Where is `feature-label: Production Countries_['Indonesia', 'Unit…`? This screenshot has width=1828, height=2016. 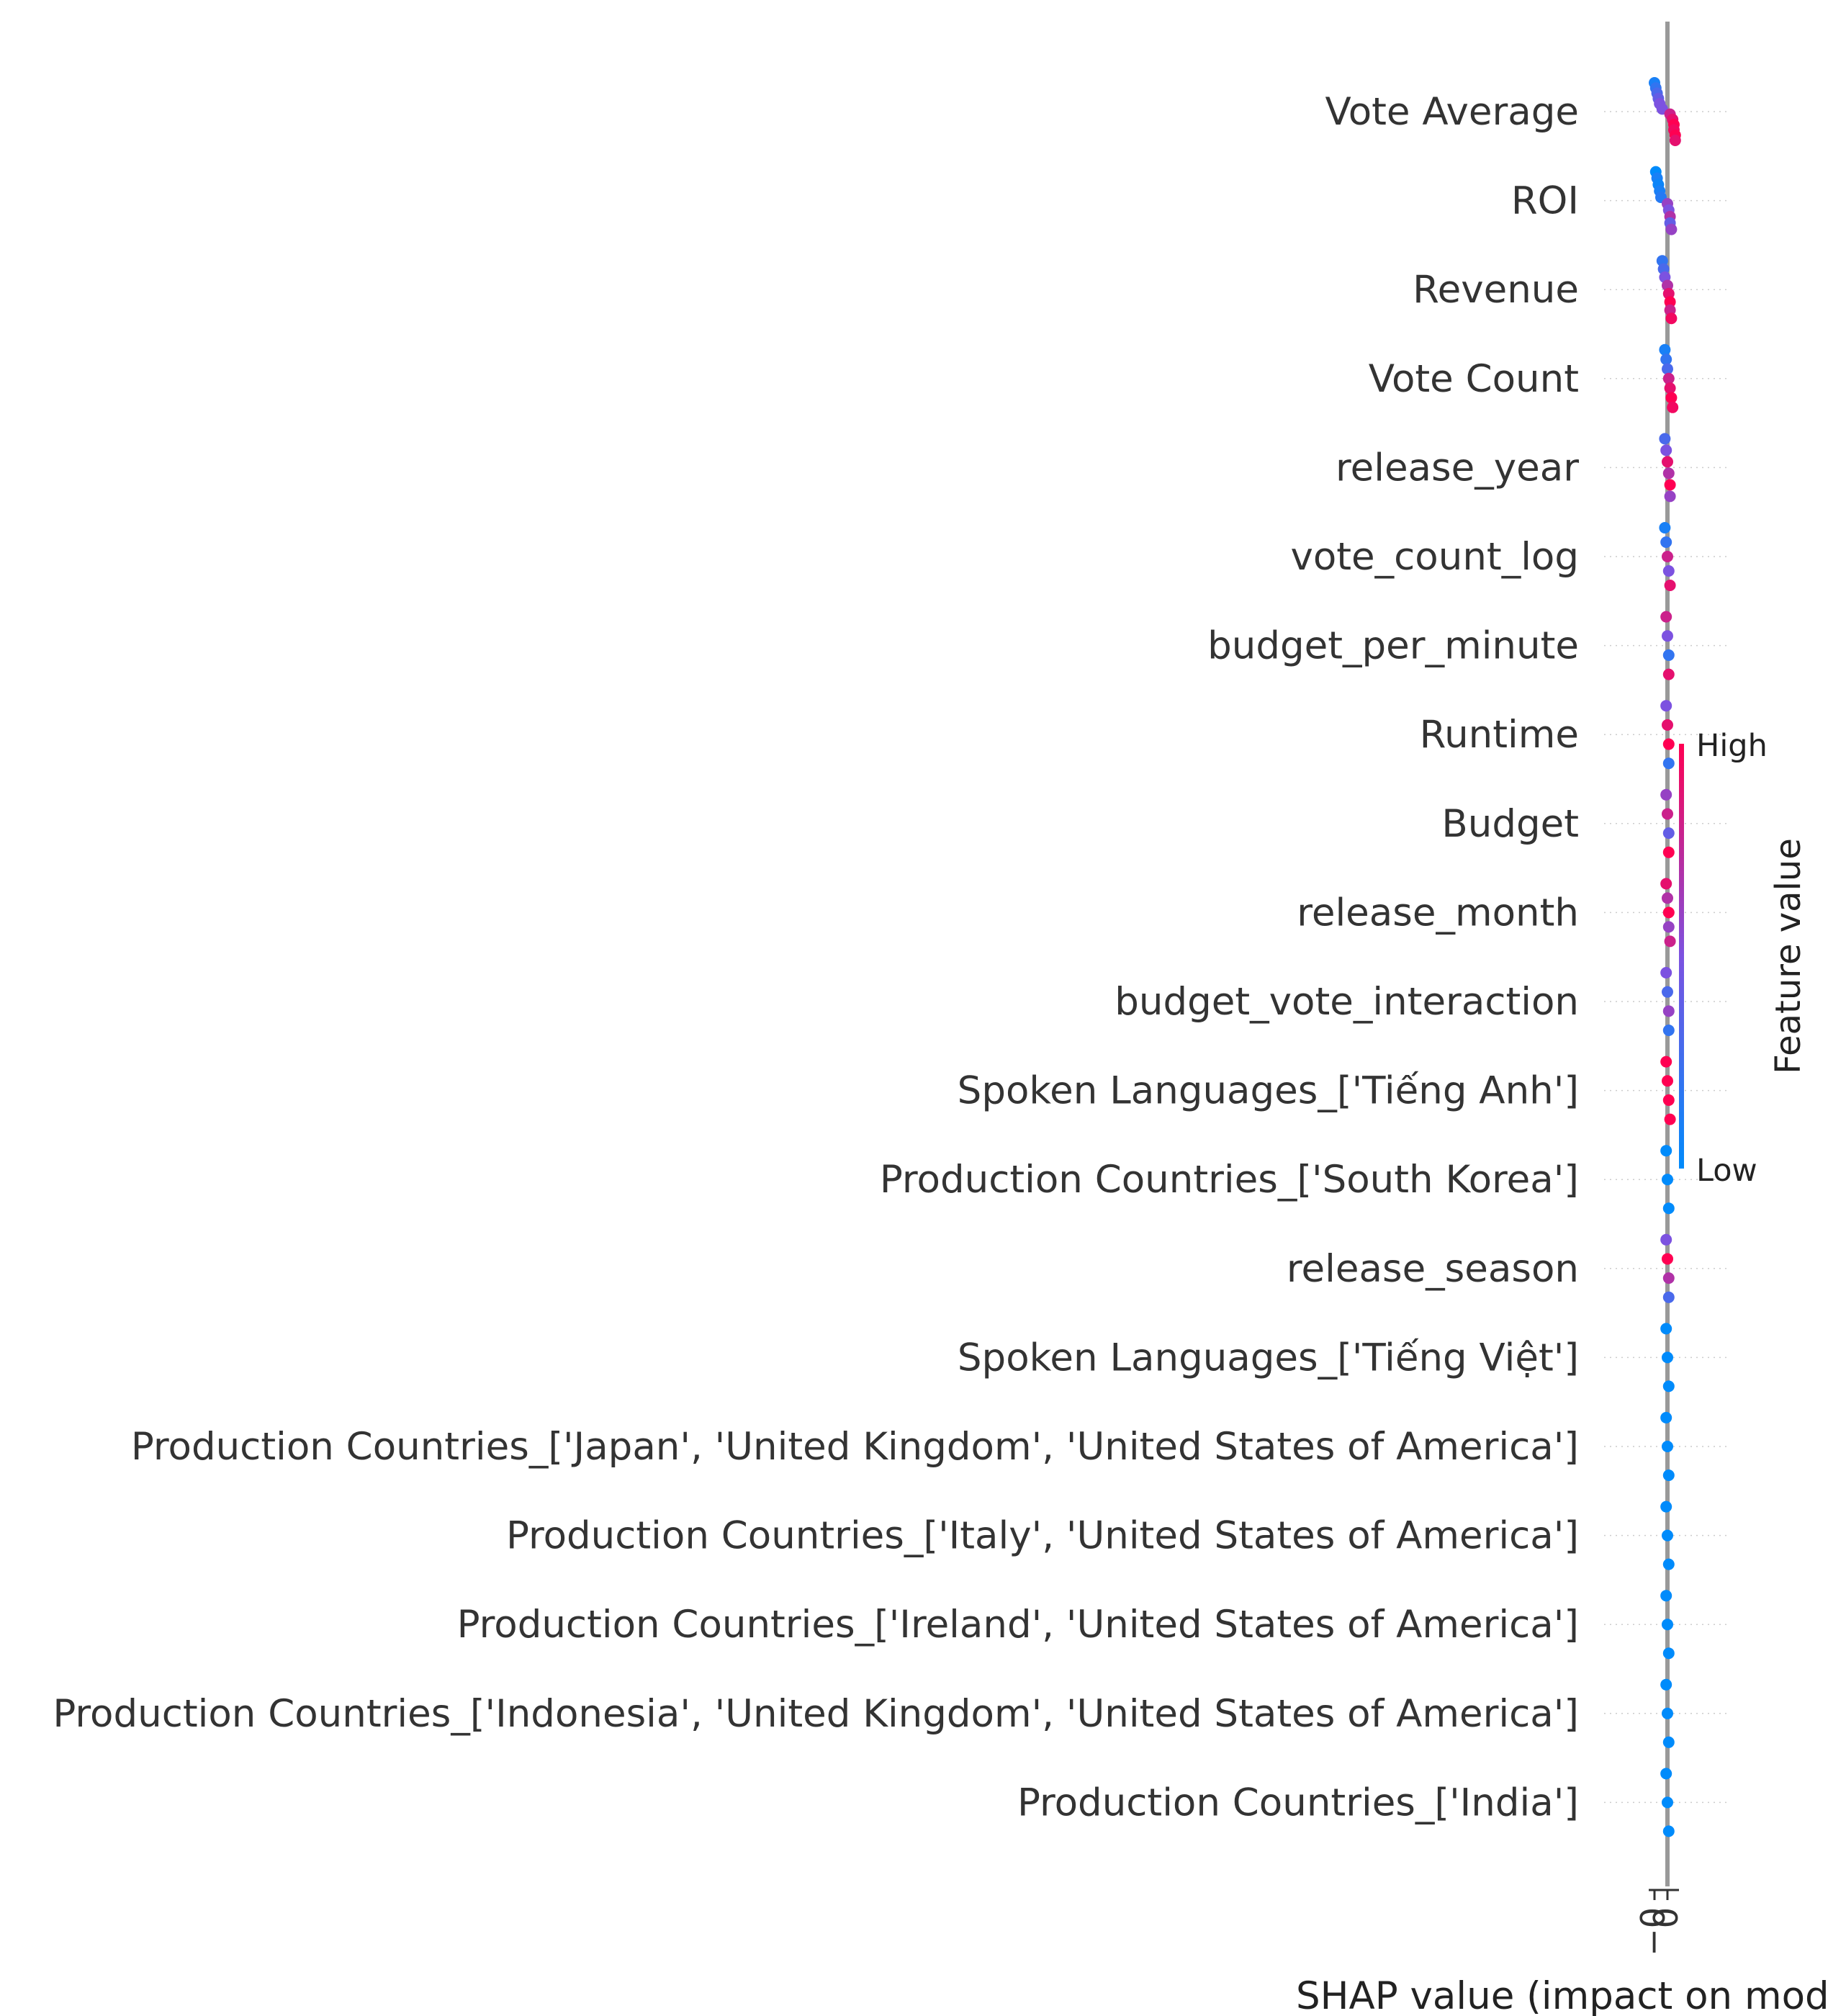
feature-label: Production Countries_['Indonesia', 'Unit… is located at coordinates (816, 1714).